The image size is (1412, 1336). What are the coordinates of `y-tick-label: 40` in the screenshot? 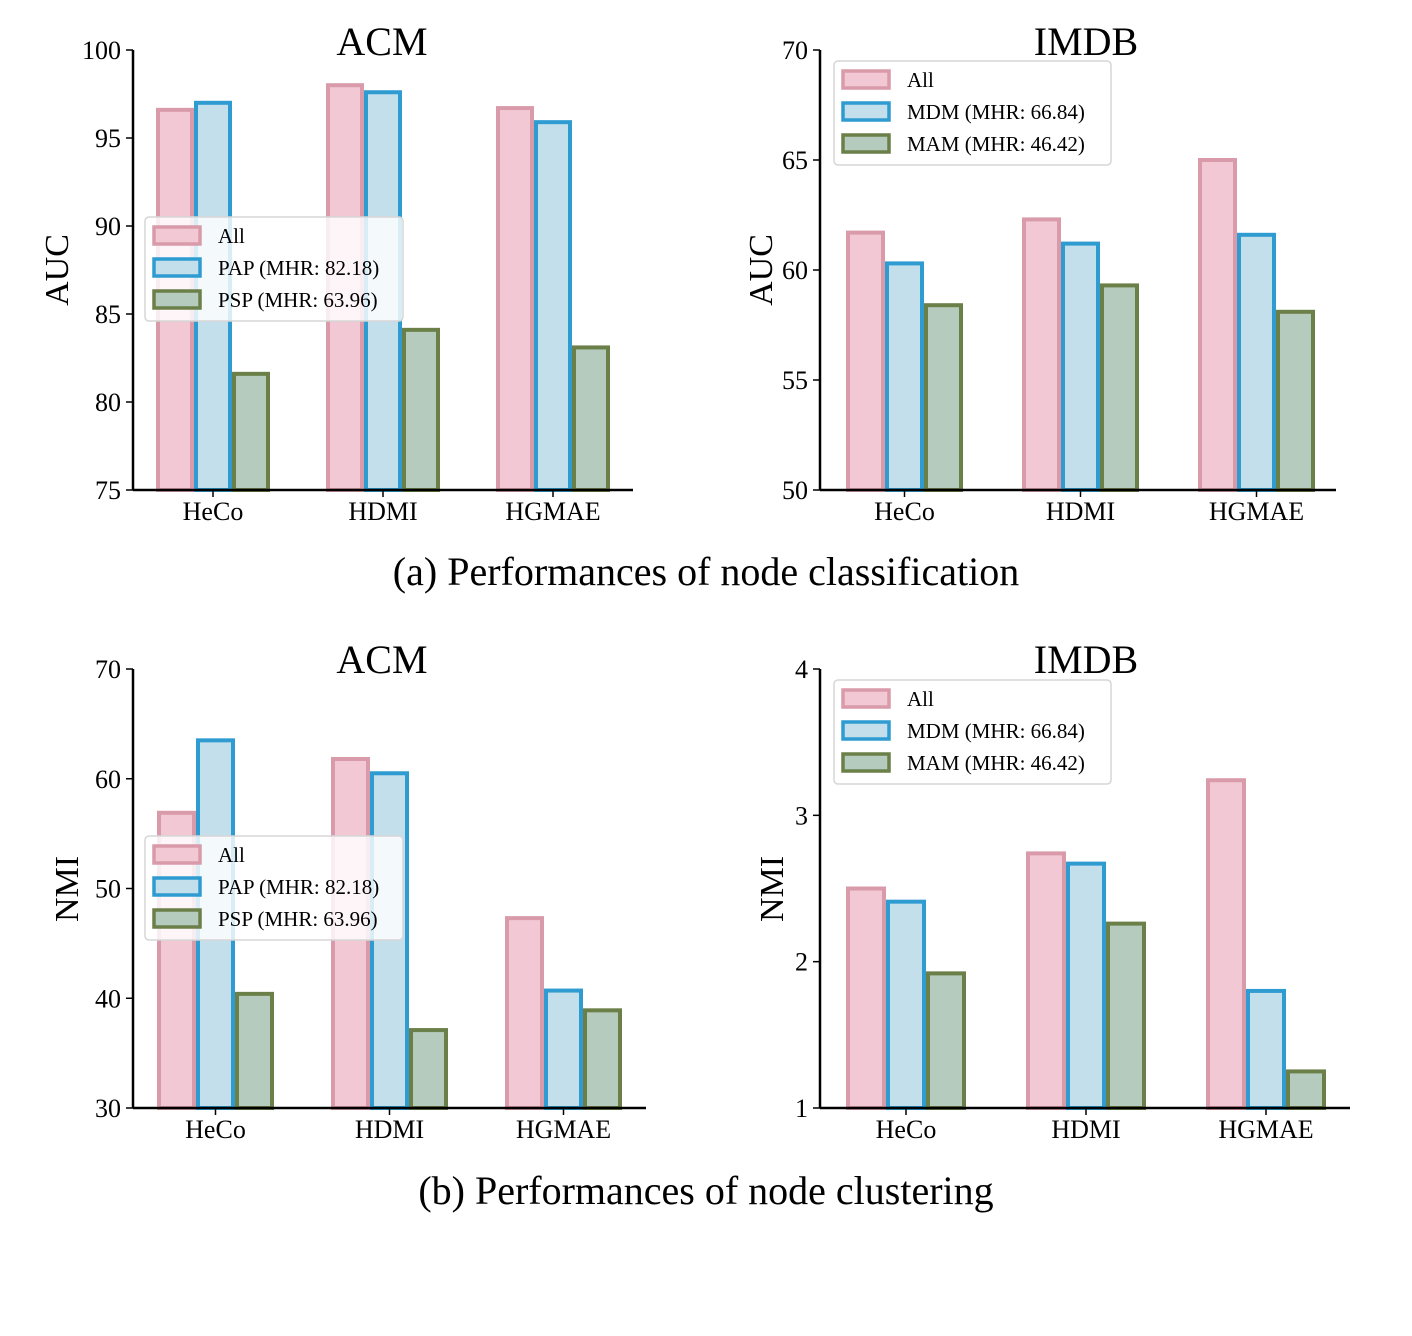 It's located at (108, 998).